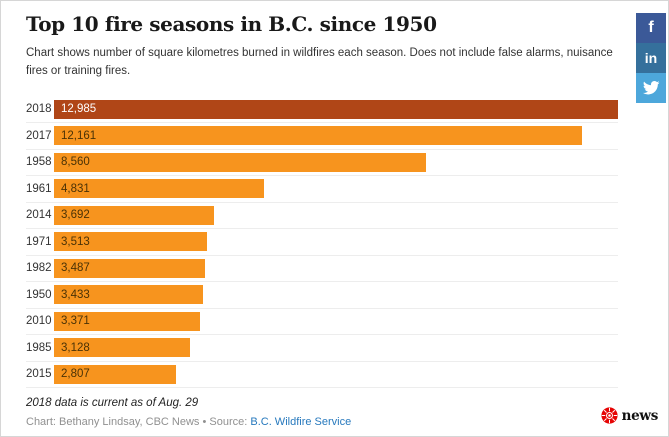 The height and width of the screenshot is (437, 669). I want to click on linkedin-share-button: in, so click(651, 58).